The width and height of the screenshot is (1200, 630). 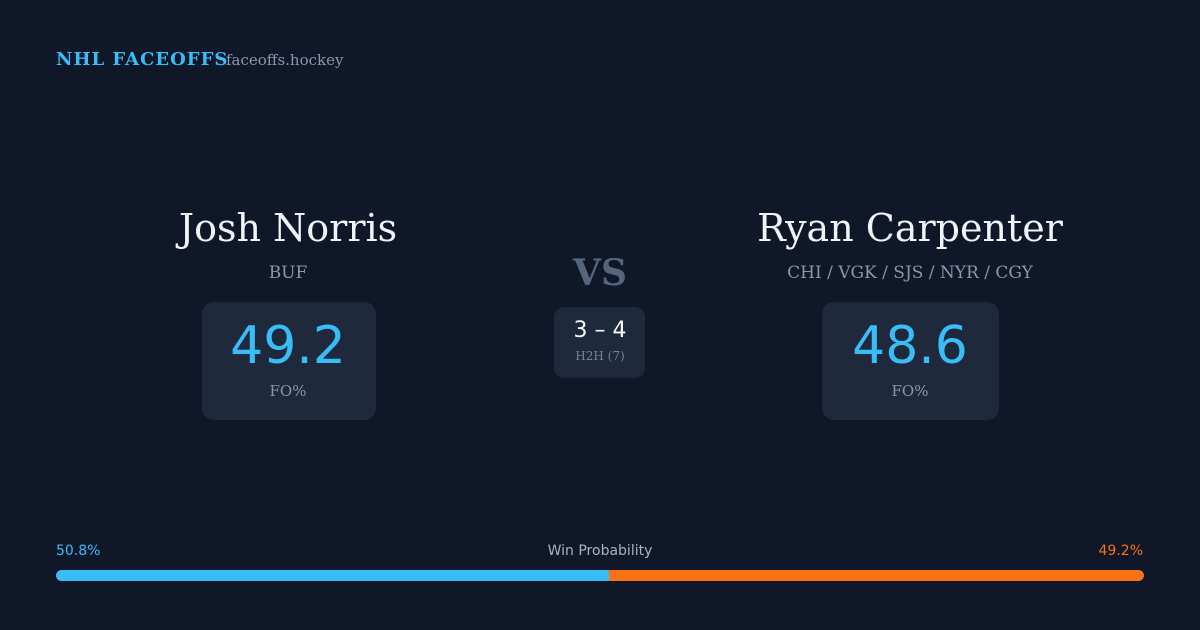 What do you see at coordinates (288, 346) in the screenshot?
I see `stat-value: 49.2` at bounding box center [288, 346].